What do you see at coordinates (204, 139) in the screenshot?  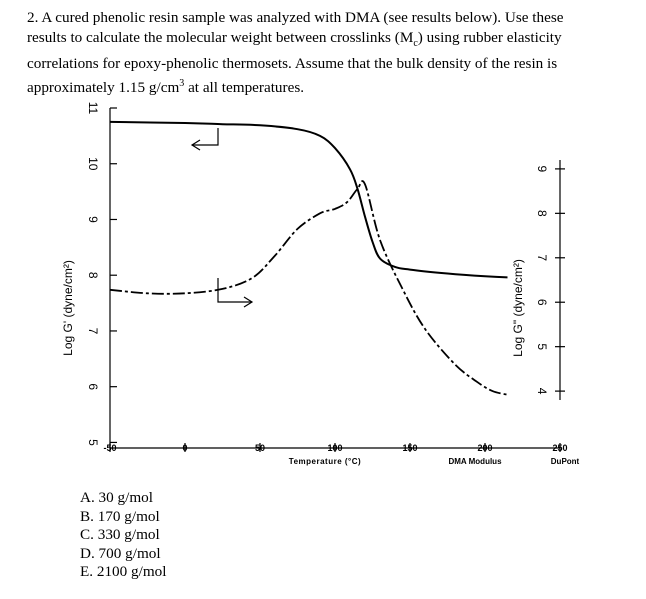 I see `axis-indicator-arrow-left` at bounding box center [204, 139].